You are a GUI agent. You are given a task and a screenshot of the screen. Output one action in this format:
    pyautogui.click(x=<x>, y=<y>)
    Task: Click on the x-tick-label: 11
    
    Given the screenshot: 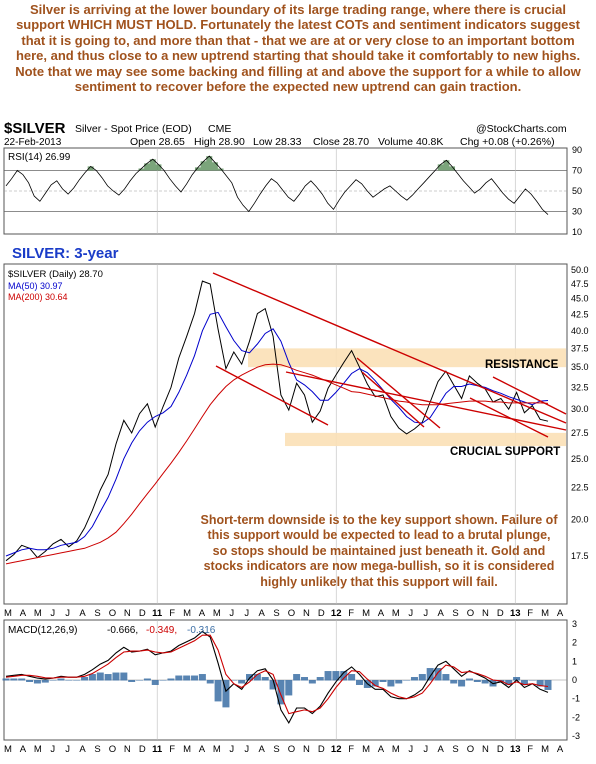 What is the action you would take?
    pyautogui.click(x=157, y=613)
    